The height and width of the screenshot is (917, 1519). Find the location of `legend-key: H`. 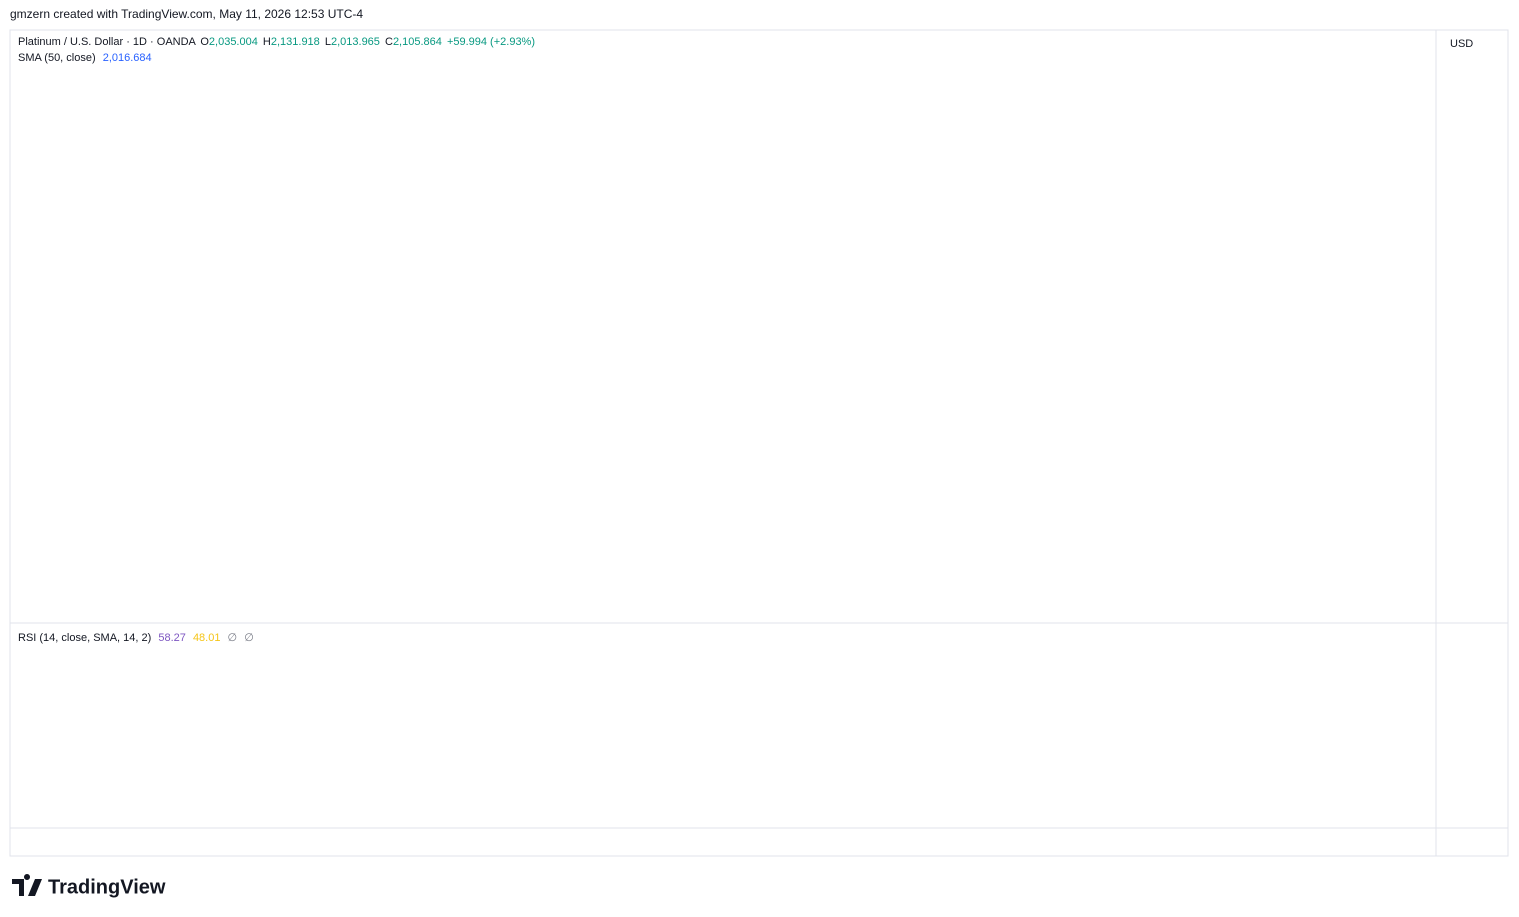

legend-key: H is located at coordinates (267, 42).